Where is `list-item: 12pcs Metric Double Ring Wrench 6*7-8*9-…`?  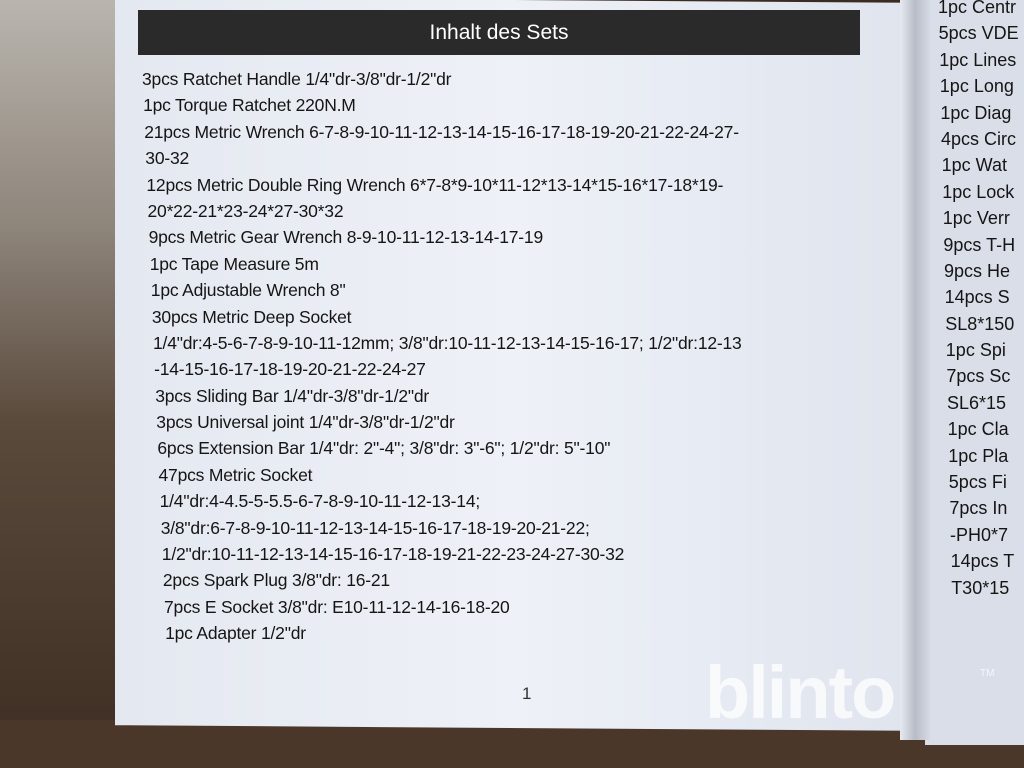 list-item: 12pcs Metric Double Ring Wrench 6*7-8*9-… is located at coordinates (435, 184).